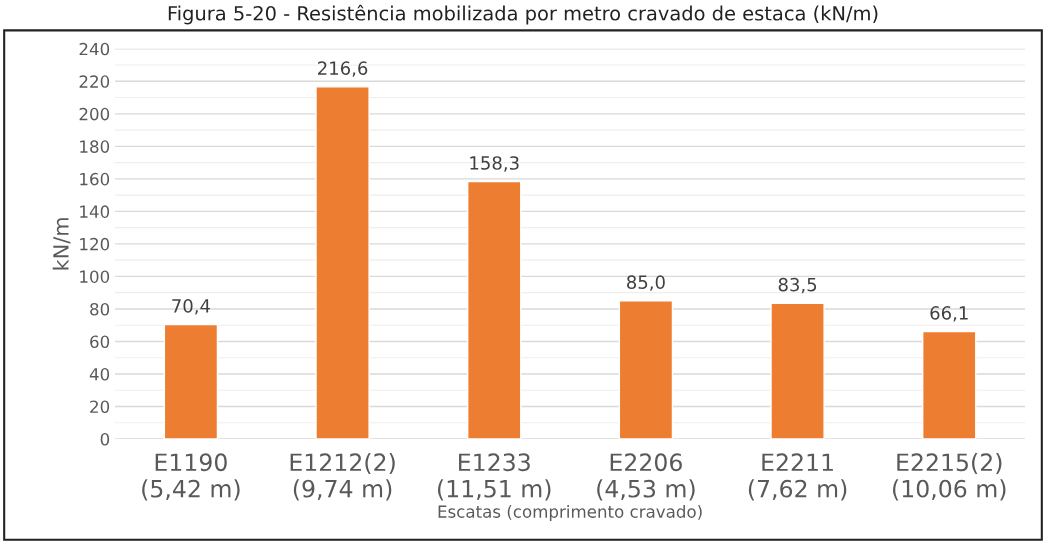  Describe the element at coordinates (797, 477) in the screenshot. I see `x-tick-label: E2211 (7,62 m)` at that location.